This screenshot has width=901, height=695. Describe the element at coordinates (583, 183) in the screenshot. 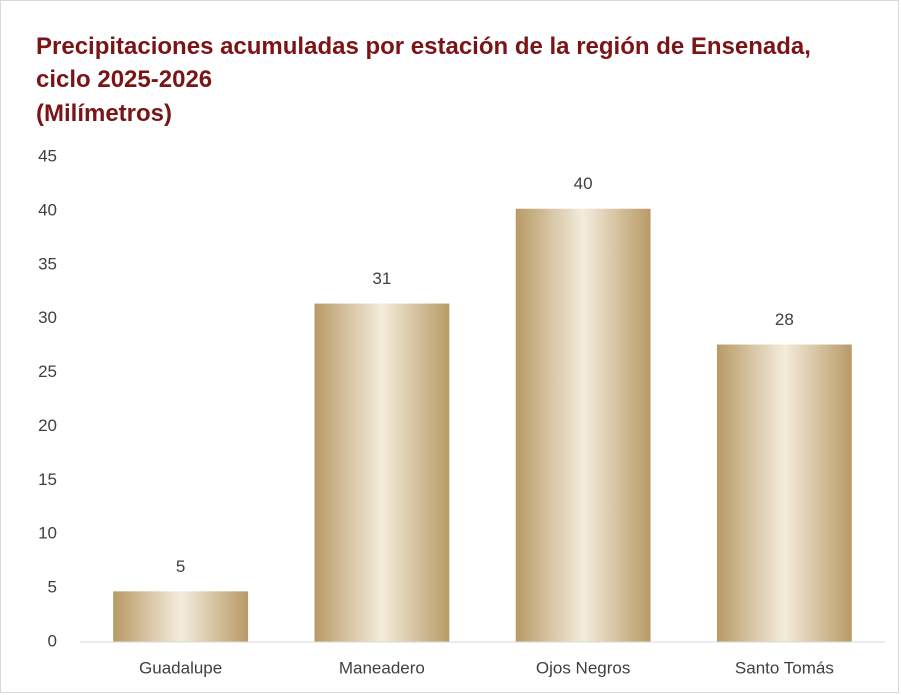

I see `data-label: 40` at that location.